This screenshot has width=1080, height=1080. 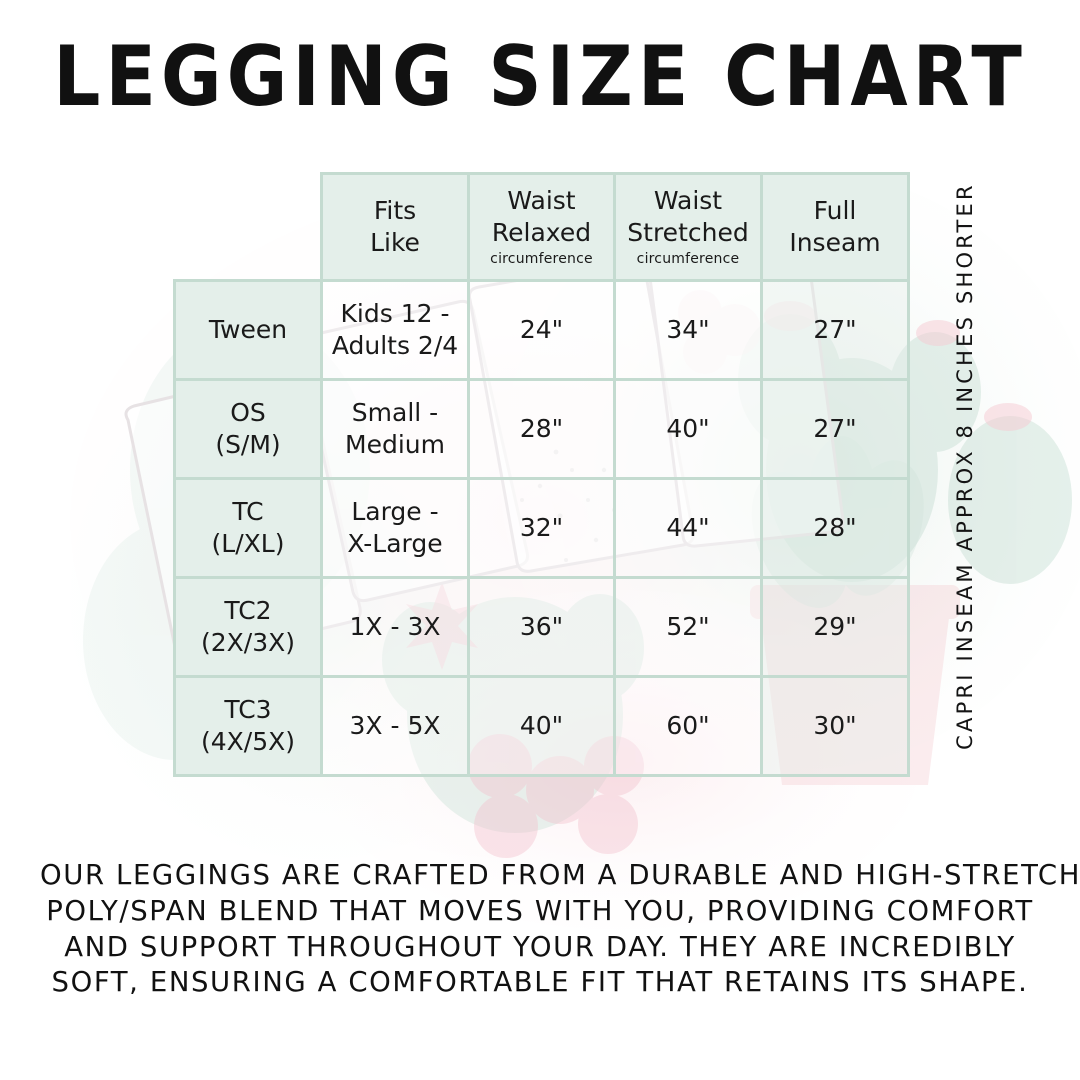 I want to click on table-row: TC2 (2X/3X) 1X - 3X 36" 52" 29", so click(x=541, y=627).